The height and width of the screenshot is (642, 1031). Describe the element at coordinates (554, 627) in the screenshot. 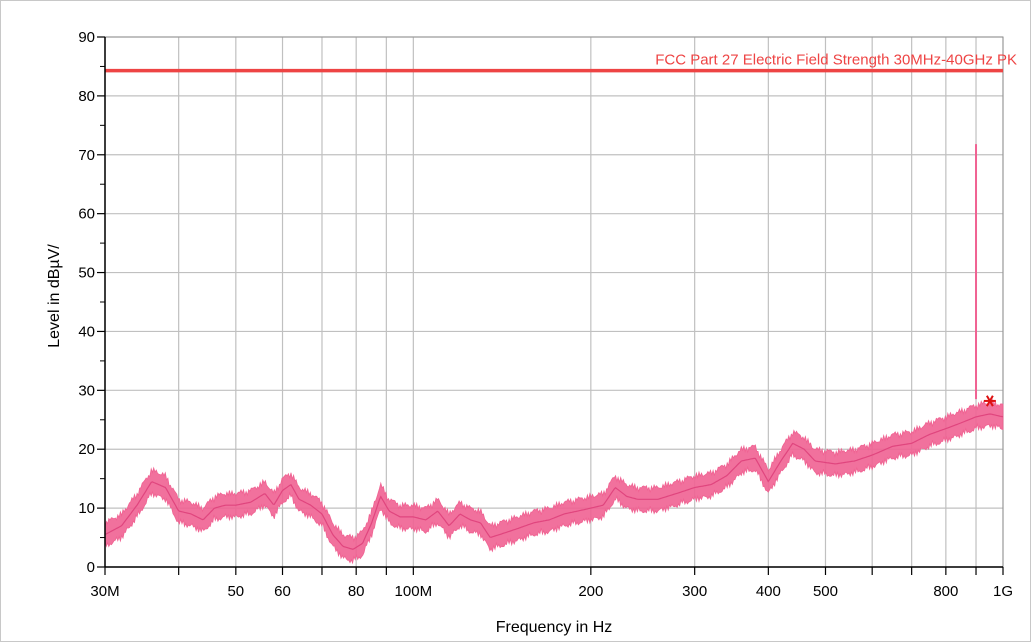

I see `x-axis-label: Frequency in Hz` at that location.